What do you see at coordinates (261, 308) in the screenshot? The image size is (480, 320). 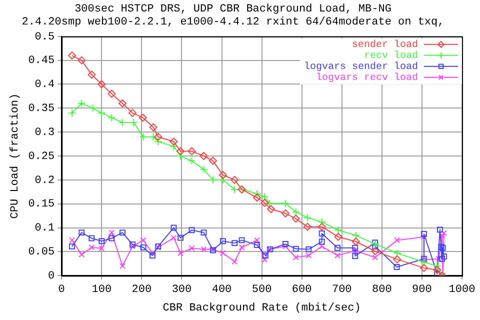 I see `x-axis-title: CBR Background Rate (mbit/sec)` at bounding box center [261, 308].